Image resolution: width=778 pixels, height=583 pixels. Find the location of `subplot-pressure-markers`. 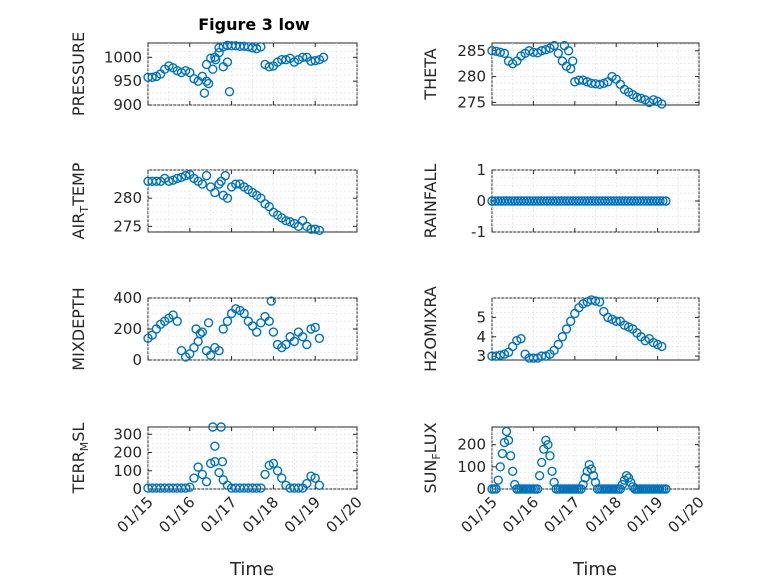

subplot-pressure-markers is located at coordinates (236, 69).